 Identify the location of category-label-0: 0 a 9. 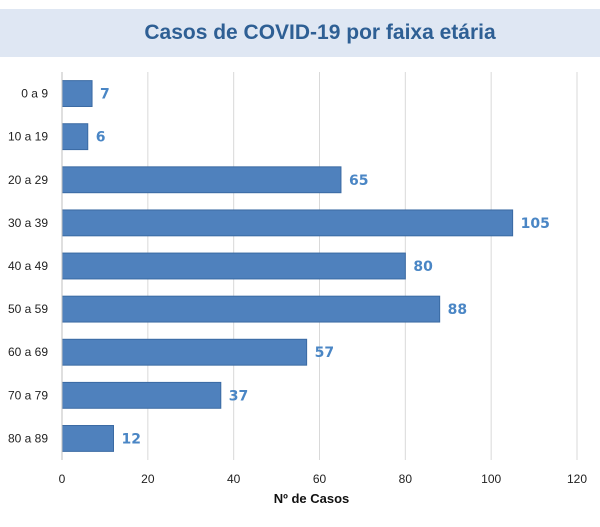
(34, 94).